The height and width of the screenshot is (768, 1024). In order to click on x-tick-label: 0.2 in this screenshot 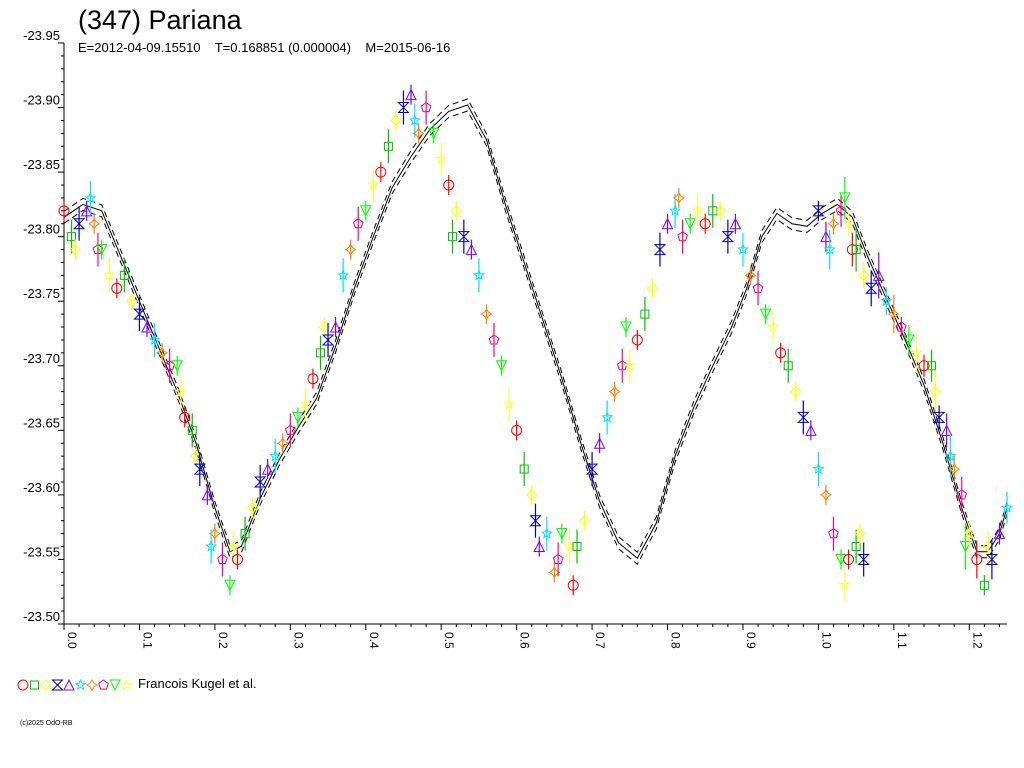, I will do `click(223, 640)`.